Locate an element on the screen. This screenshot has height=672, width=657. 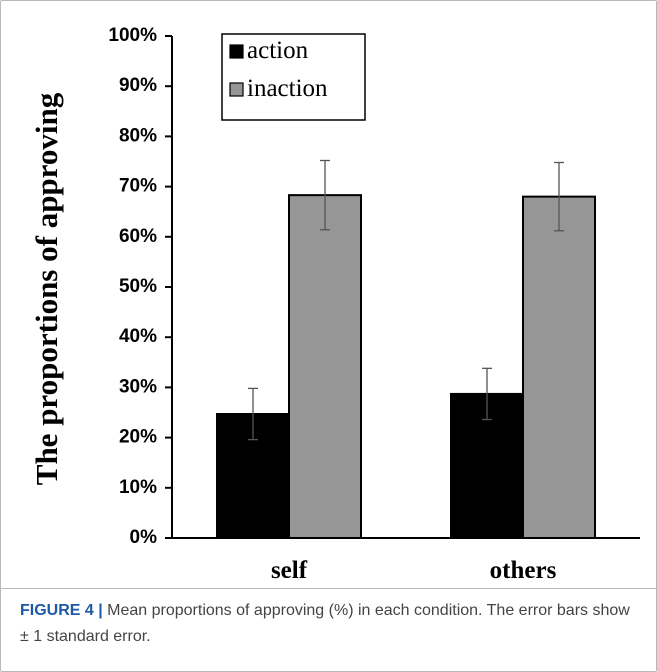
y-tick-label: 0% is located at coordinates (144, 537).